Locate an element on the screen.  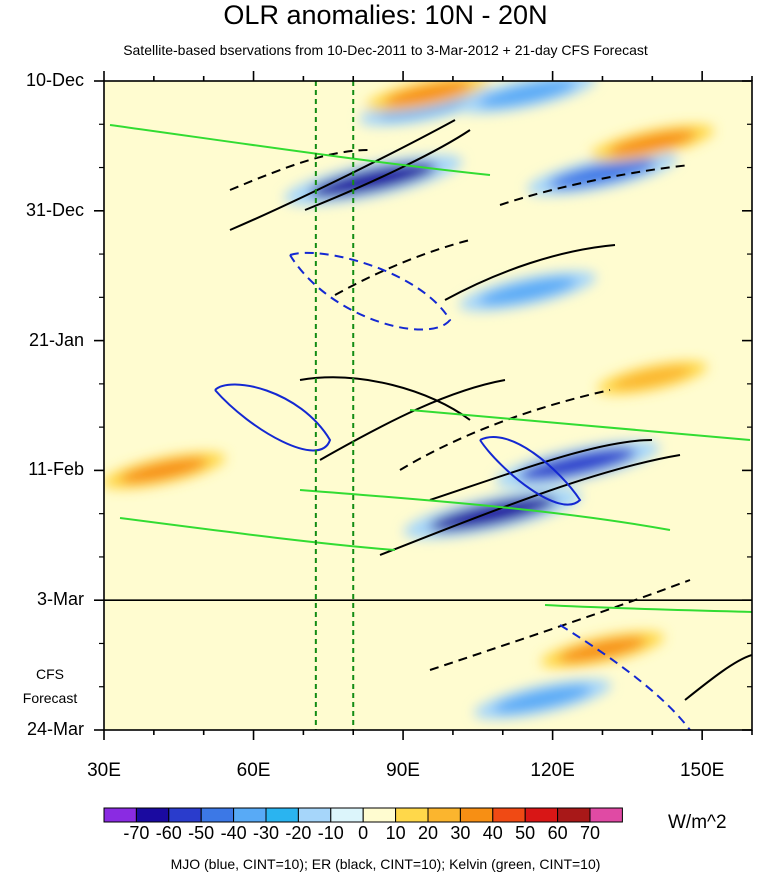
colorbar-label: -20 is located at coordinates (298, 833).